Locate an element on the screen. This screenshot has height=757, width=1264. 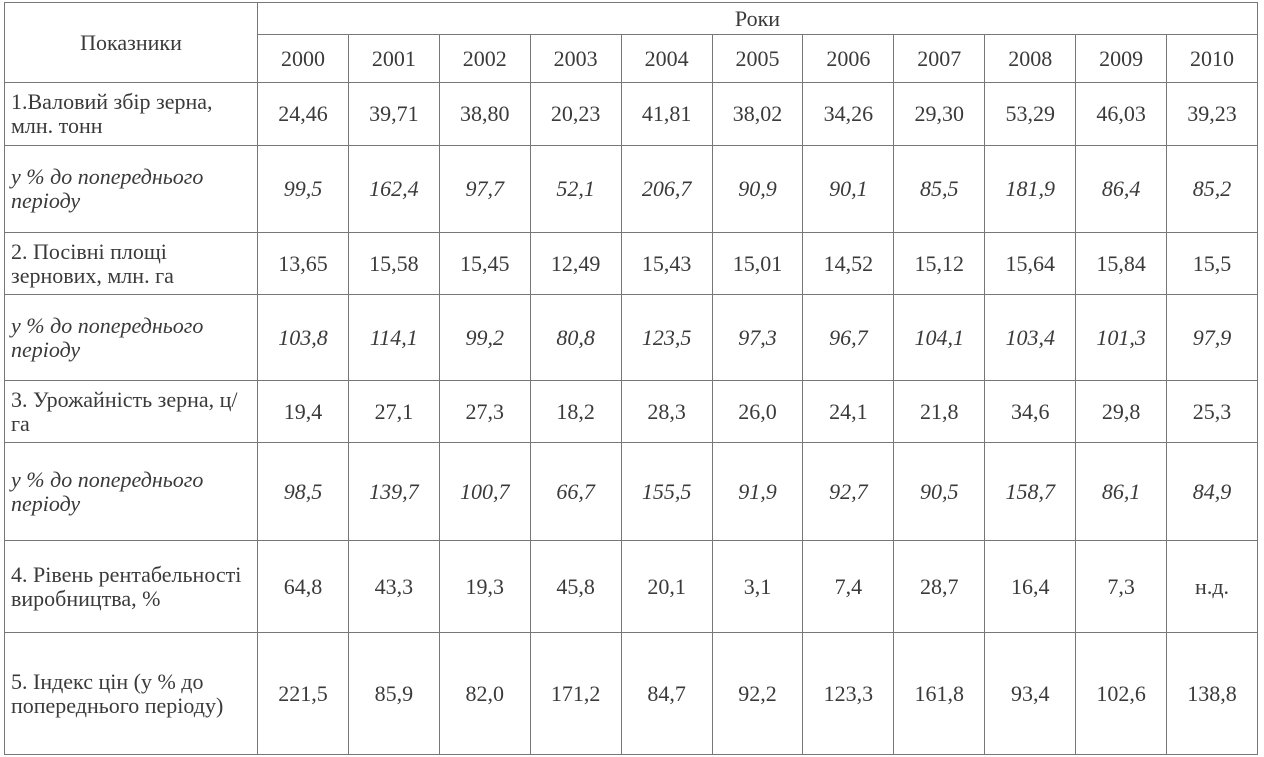
value-cell: 53,29 is located at coordinates (1030, 114).